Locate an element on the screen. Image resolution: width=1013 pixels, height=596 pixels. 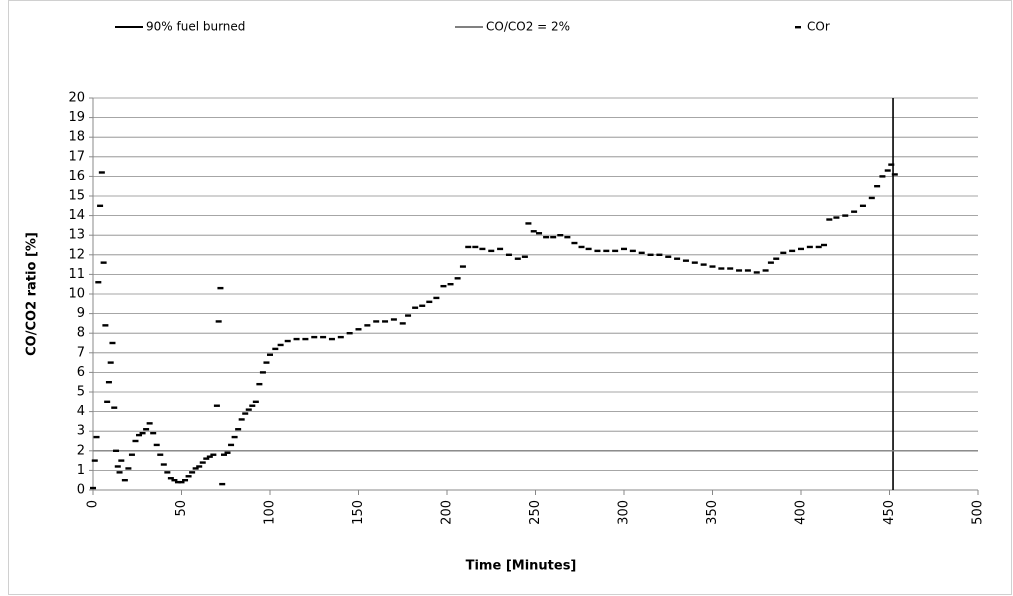
legend-label: 90% fuel burned is located at coordinates (195, 27).